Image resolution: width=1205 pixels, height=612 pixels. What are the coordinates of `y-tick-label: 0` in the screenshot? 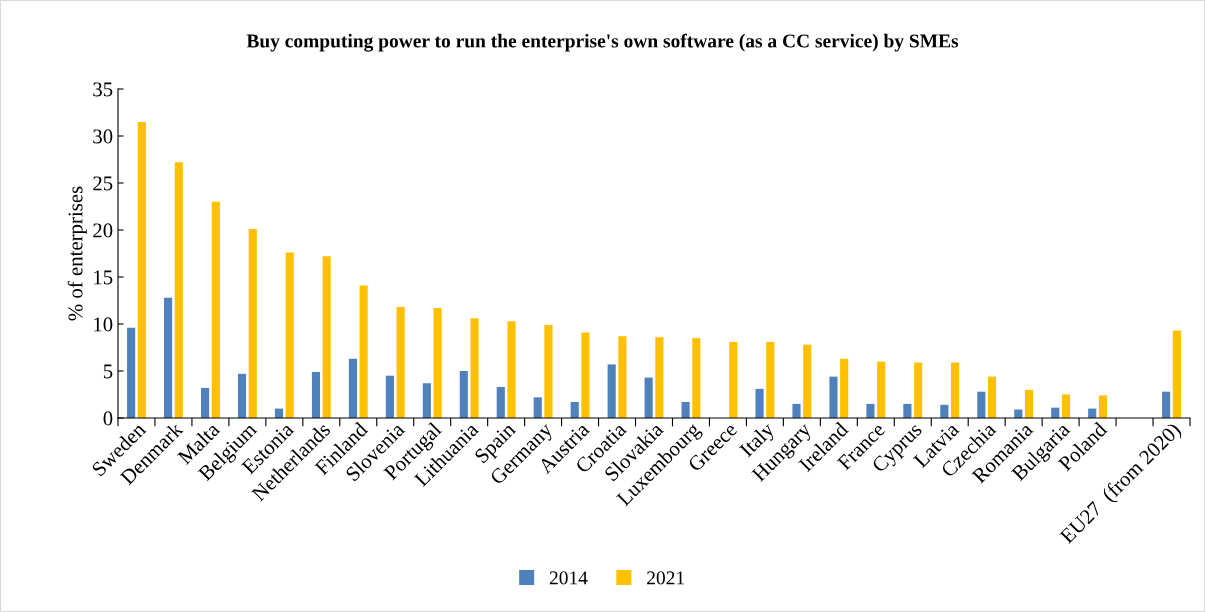 It's located at (108, 418).